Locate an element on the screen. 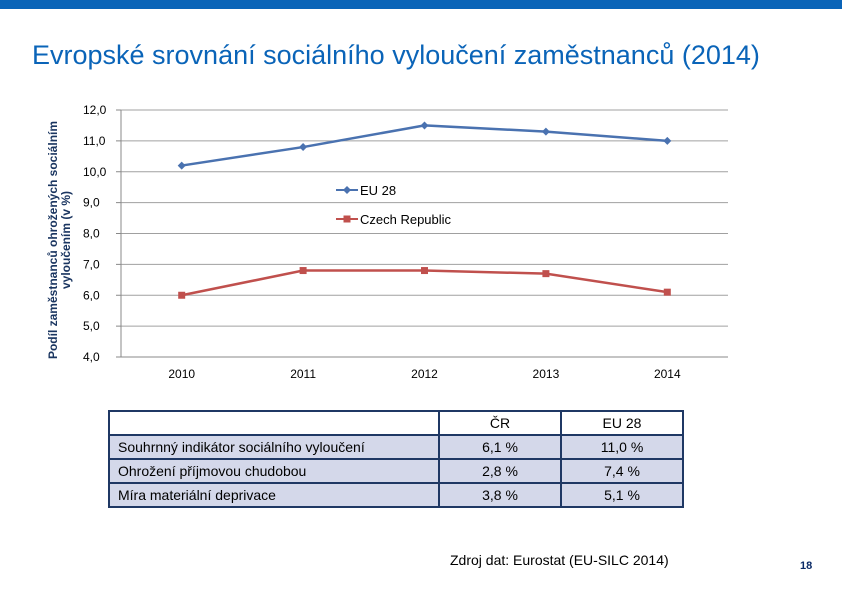 The width and height of the screenshot is (842, 595). y-tick-label: 5,0 is located at coordinates (91, 326).